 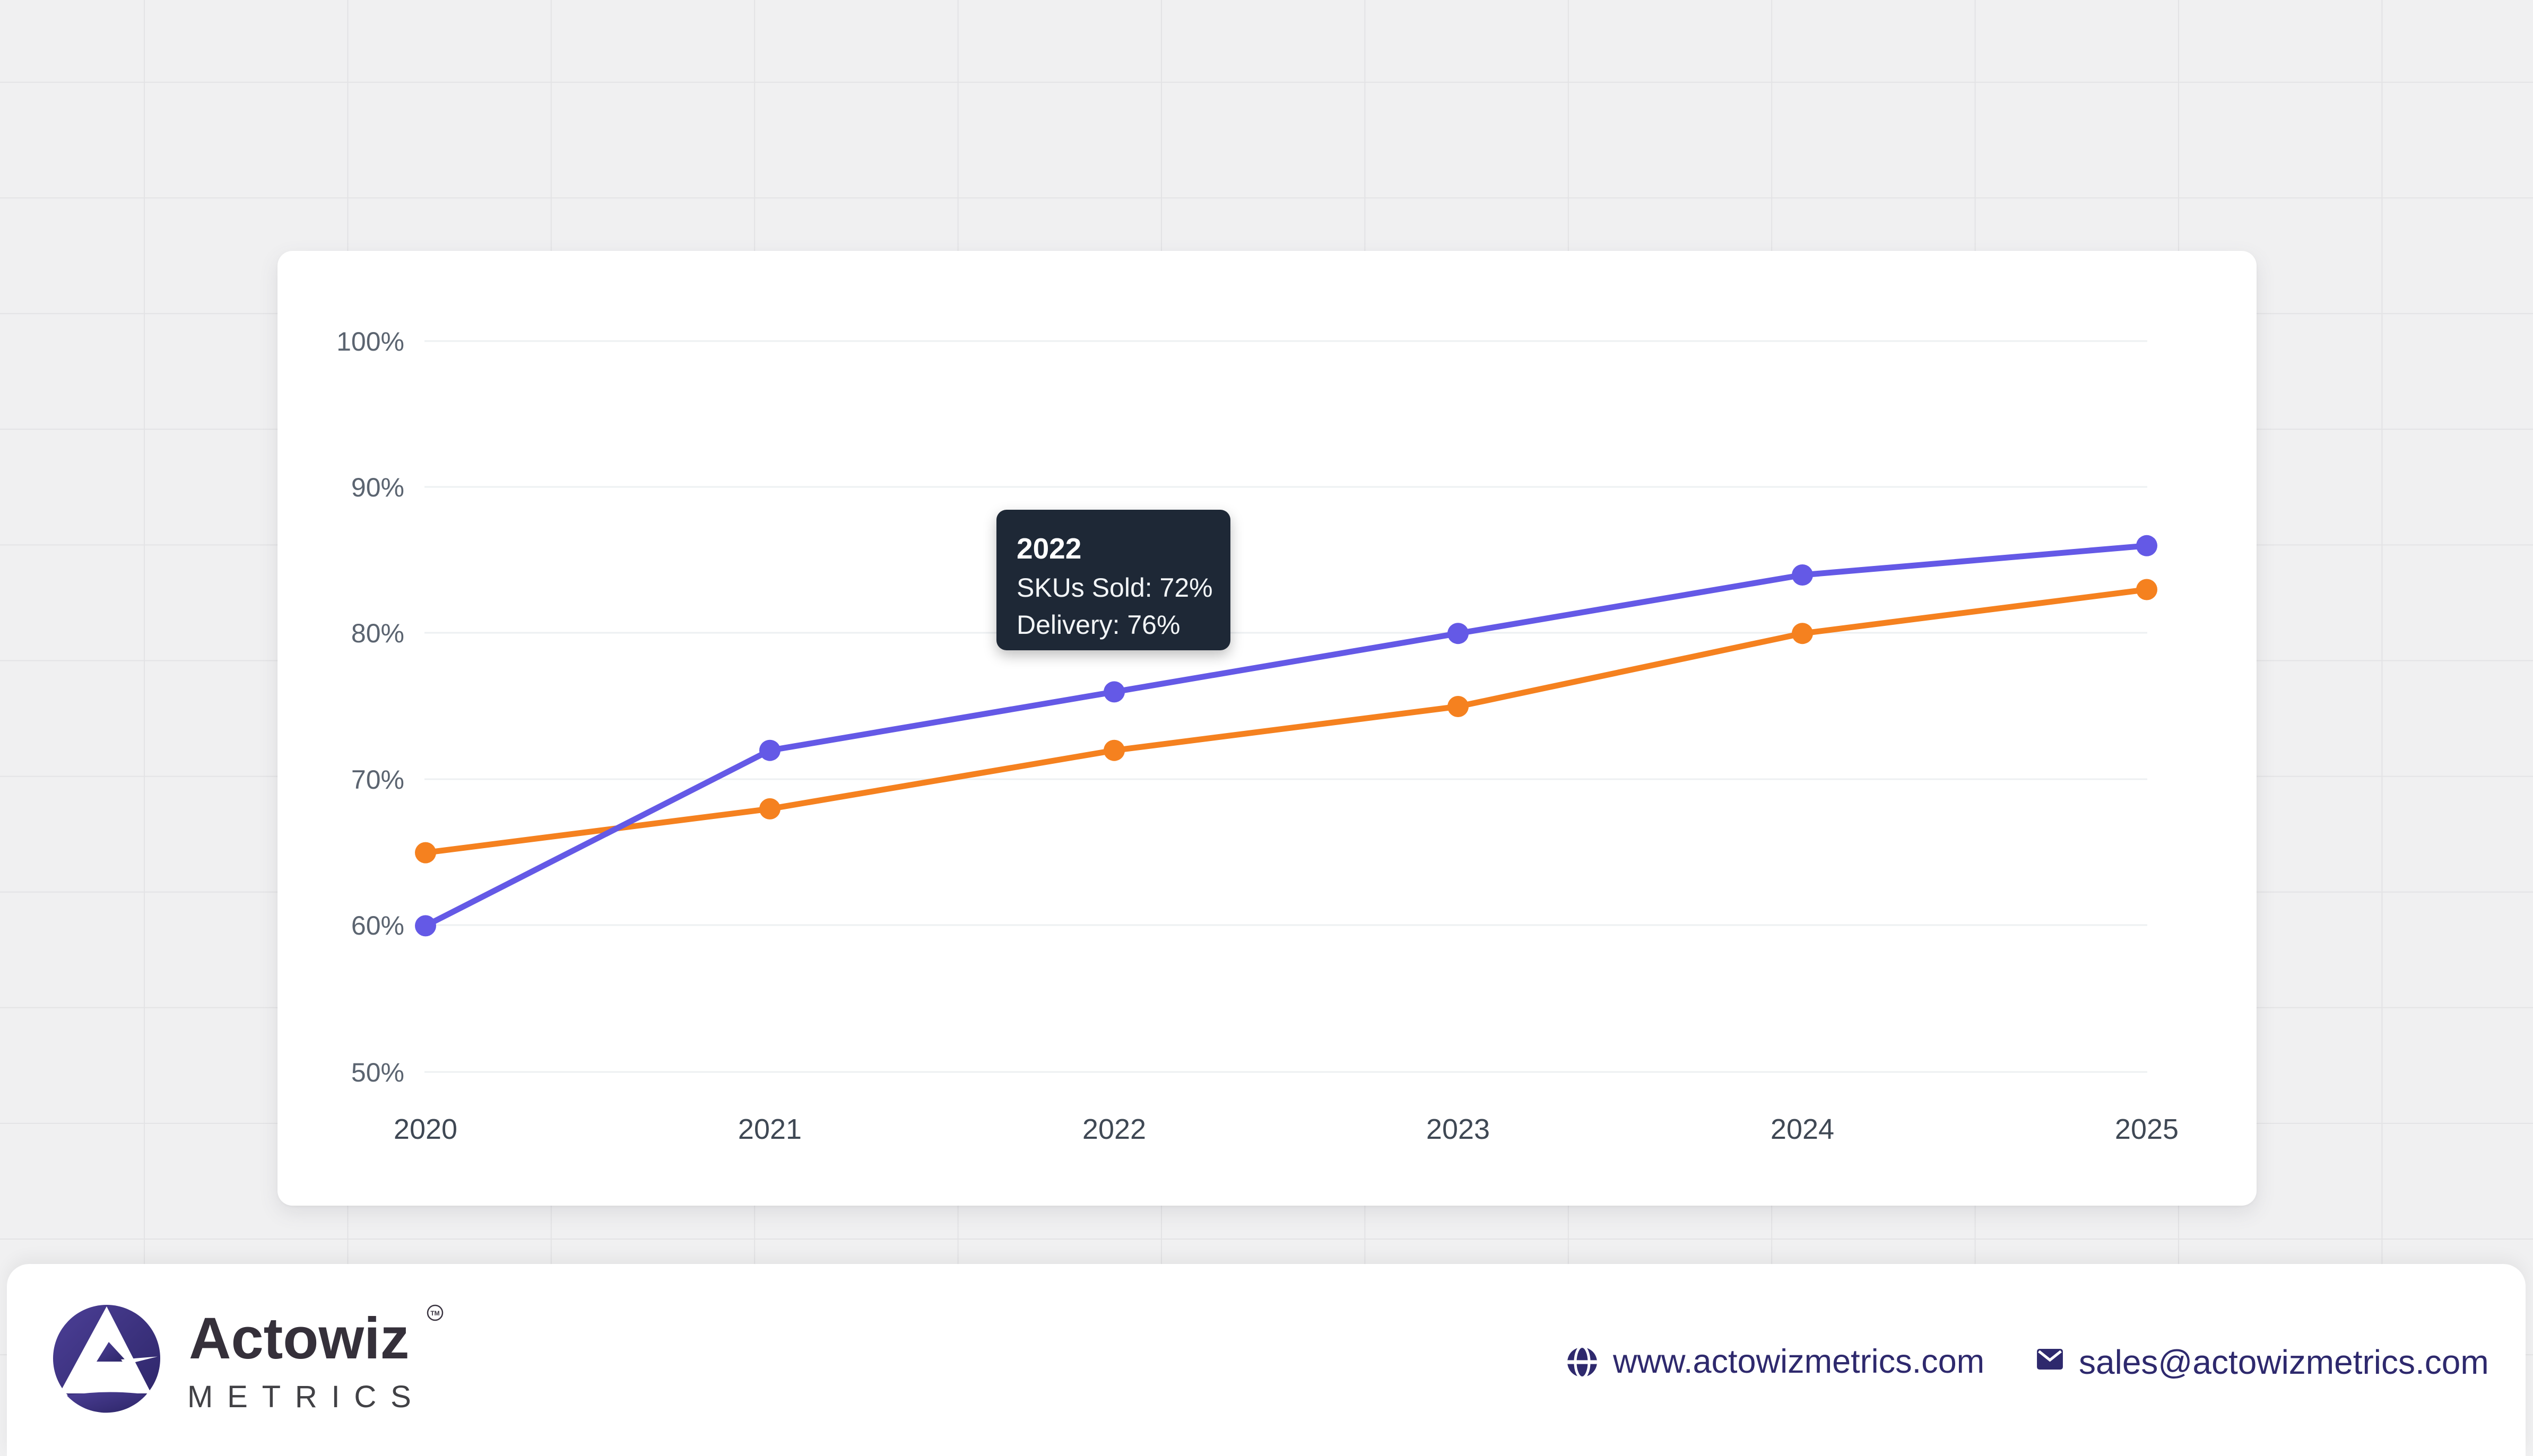 I want to click on svg-text: 90%, so click(x=377, y=488).